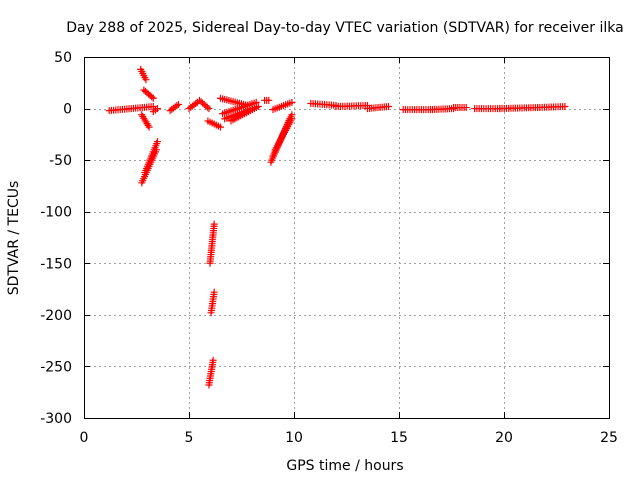 This screenshot has height=480, width=640. Describe the element at coordinates (67, 110) in the screenshot. I see `y-tick-label: 0` at that location.